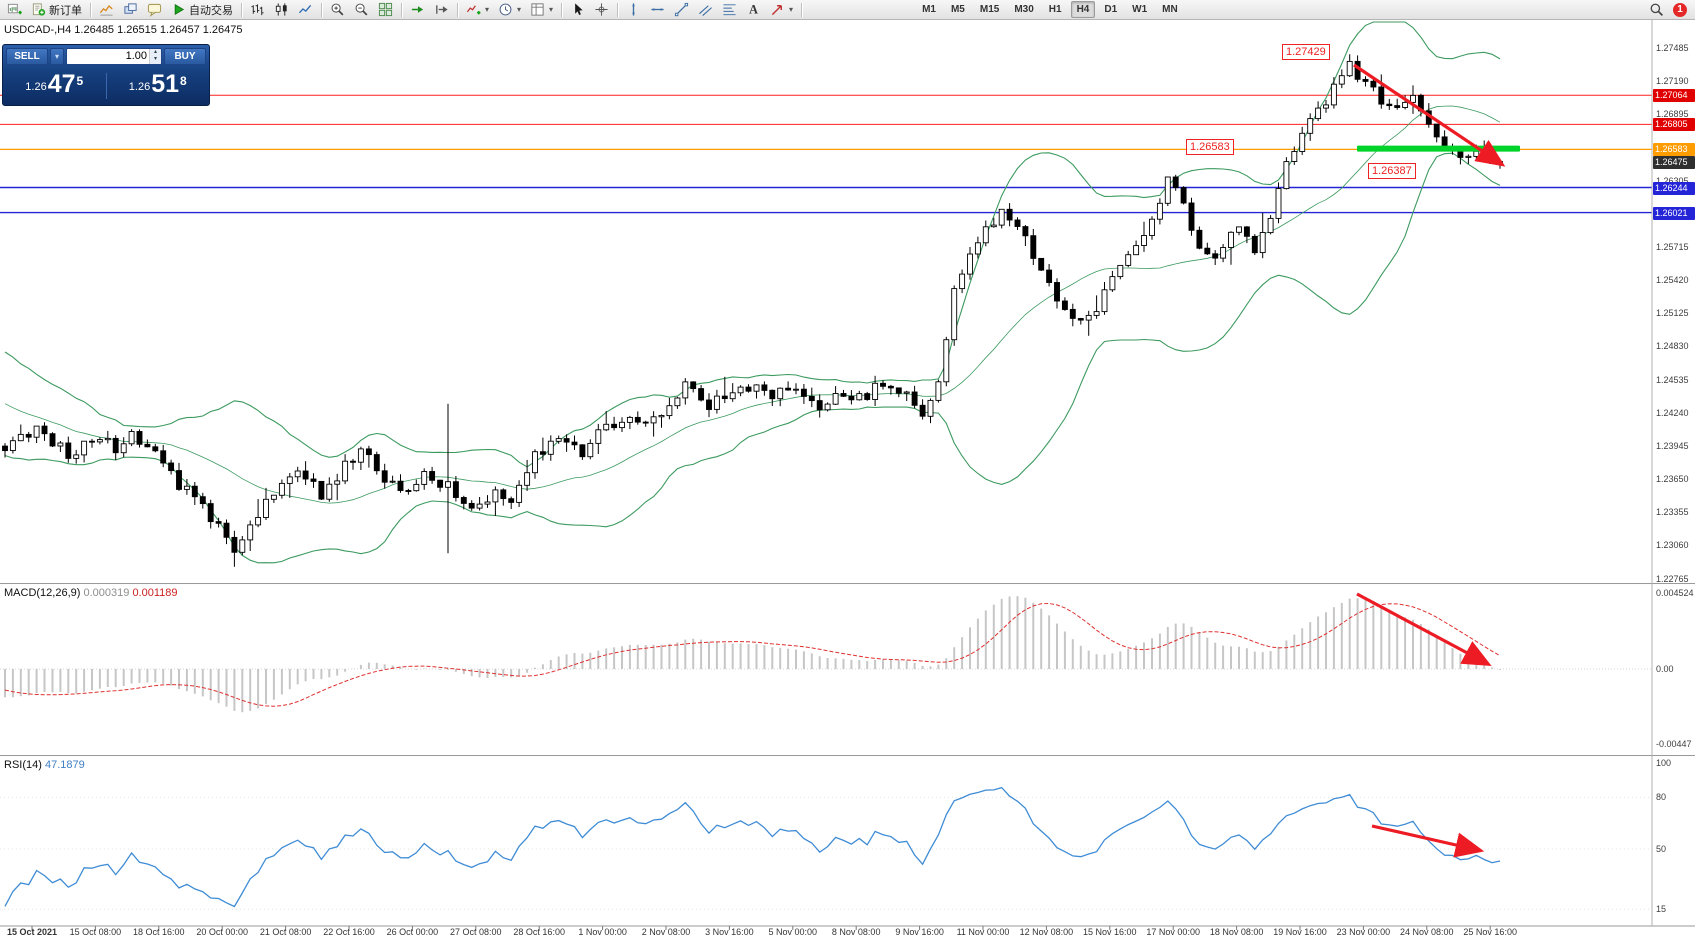 The height and width of the screenshot is (938, 1695). I want to click on buy-price-big: 51, so click(165, 83).